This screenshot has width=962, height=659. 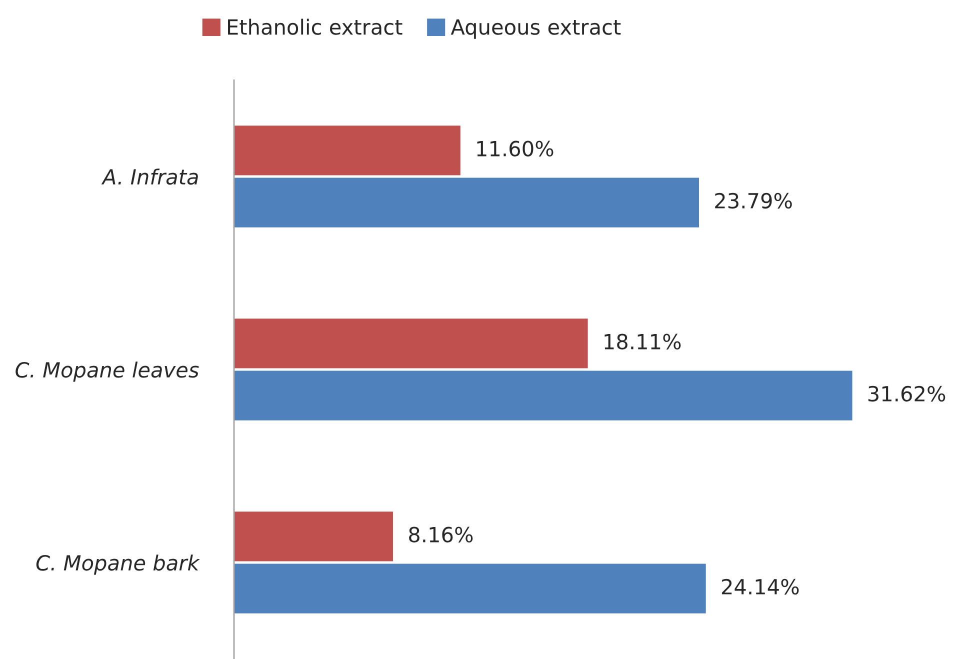 What do you see at coordinates (760, 586) in the screenshot?
I see `data-label: 24.14%` at bounding box center [760, 586].